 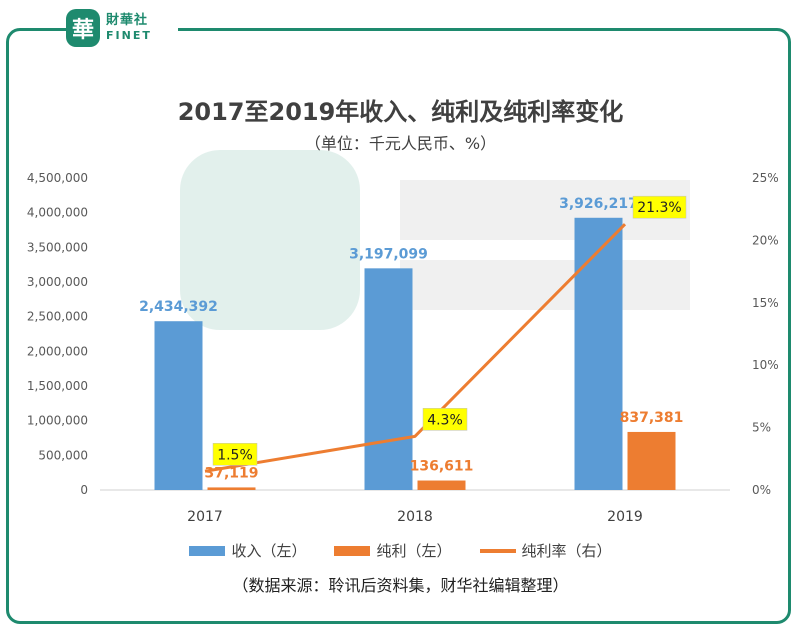 I want to click on x-tick-label: 2019, so click(x=625, y=517).